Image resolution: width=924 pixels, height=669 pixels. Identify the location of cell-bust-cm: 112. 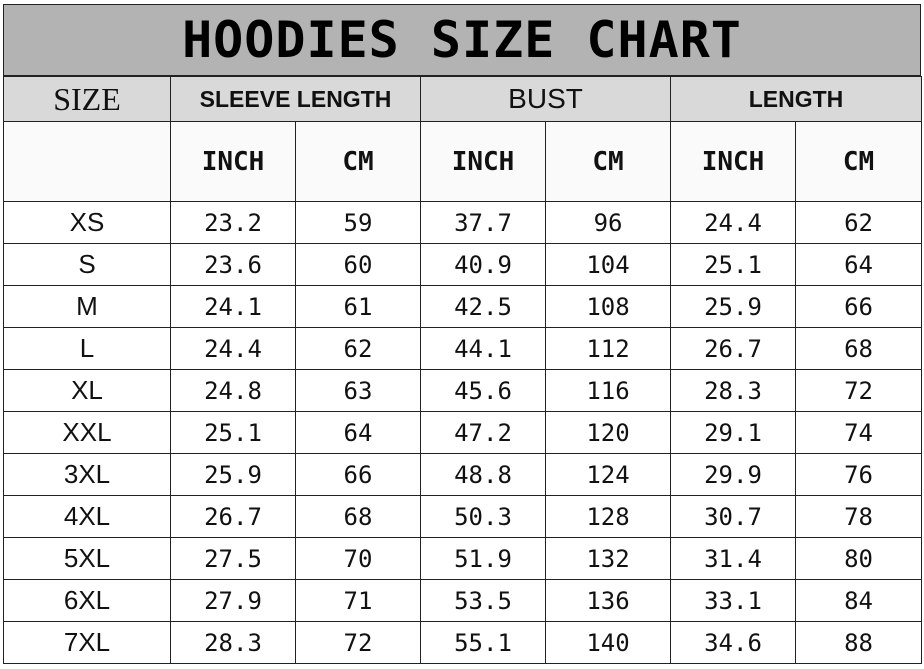
(608, 348).